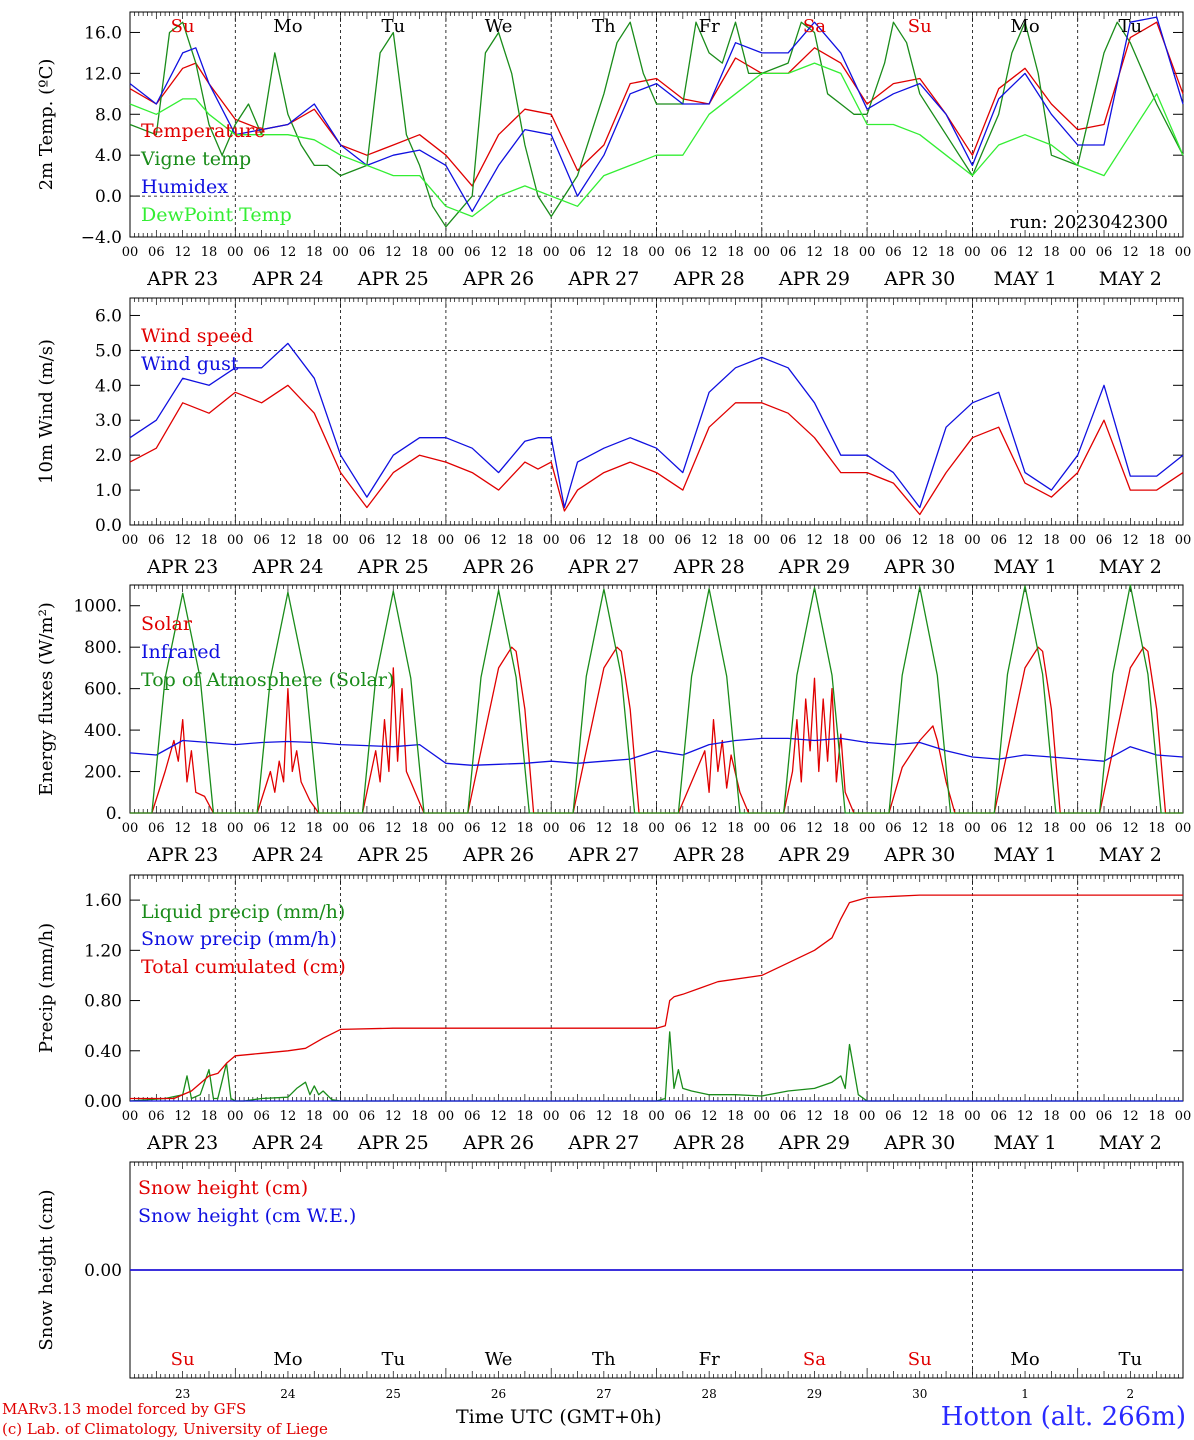 The width and height of the screenshot is (1194, 1440). Describe the element at coordinates (181, 652) in the screenshot. I see `legend-entry: Infrared` at that location.